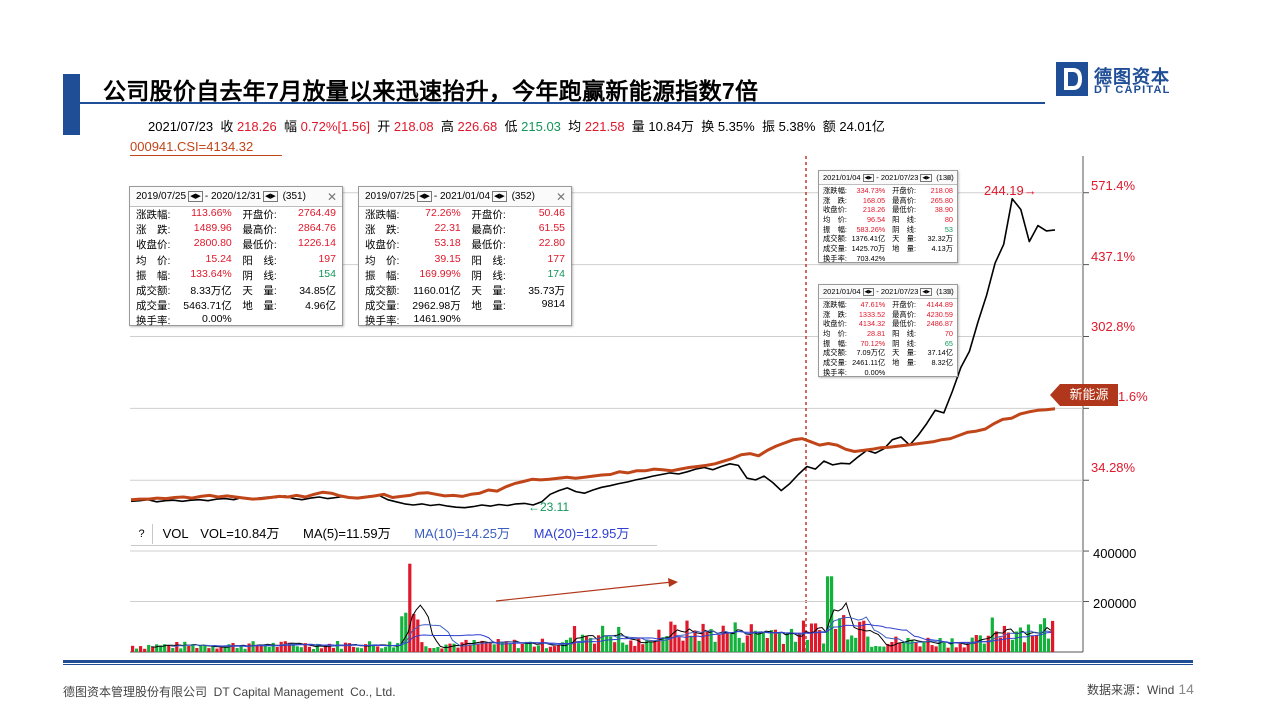  Describe the element at coordinates (465, 320) in the screenshot. I see `stats-row: 换手率: 1461.90%` at that location.